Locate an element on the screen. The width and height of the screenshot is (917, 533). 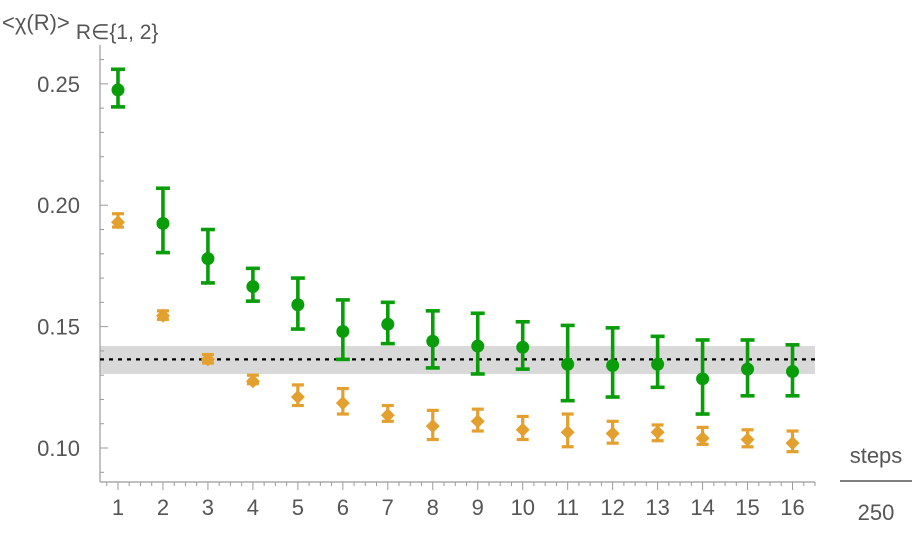
x-tick-label: 6 is located at coordinates (343, 507).